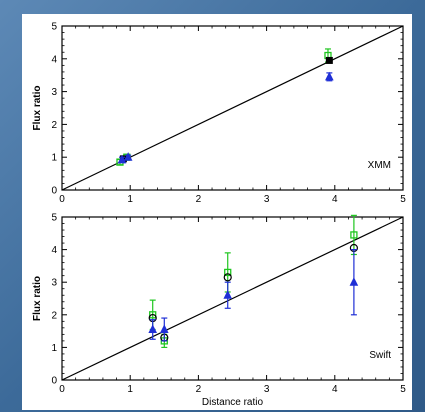 The image size is (425, 412). I want to click on marker-circle, so click(227, 277).